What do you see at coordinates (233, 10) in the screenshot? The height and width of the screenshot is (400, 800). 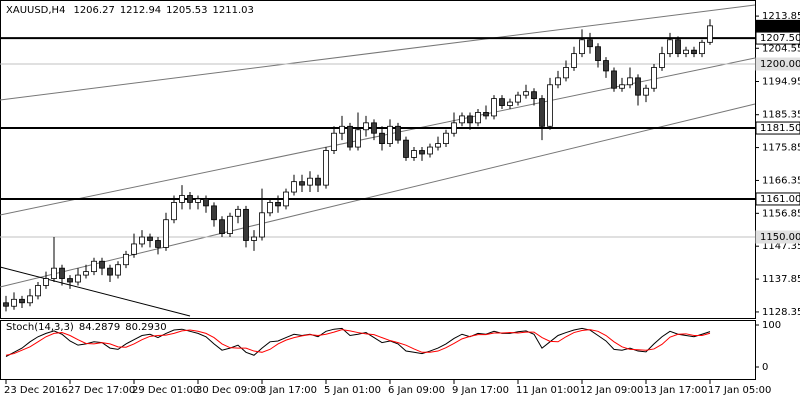 I see `header-close: 1211.03` at bounding box center [233, 10].